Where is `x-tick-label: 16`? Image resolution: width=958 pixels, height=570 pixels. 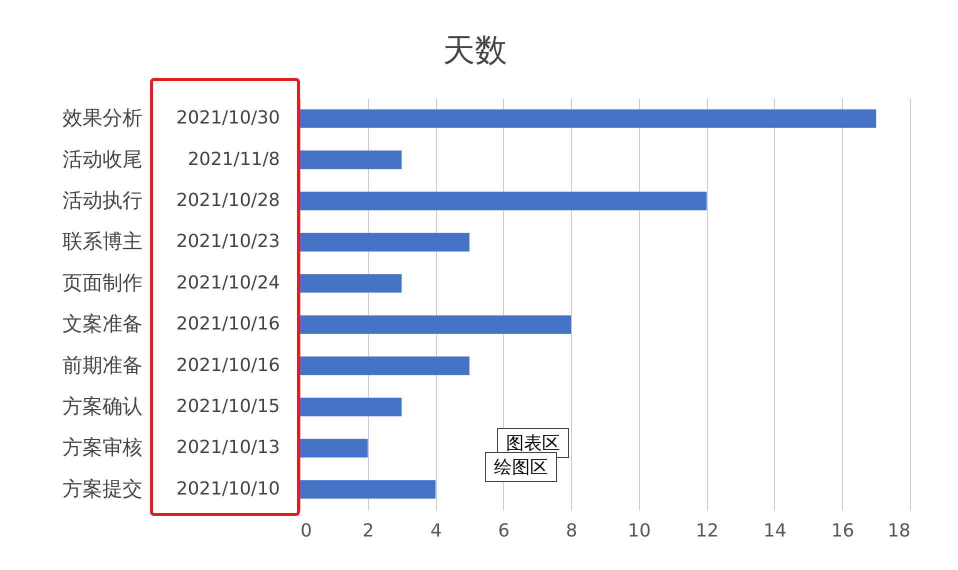
x-tick-label: 16 is located at coordinates (842, 531).